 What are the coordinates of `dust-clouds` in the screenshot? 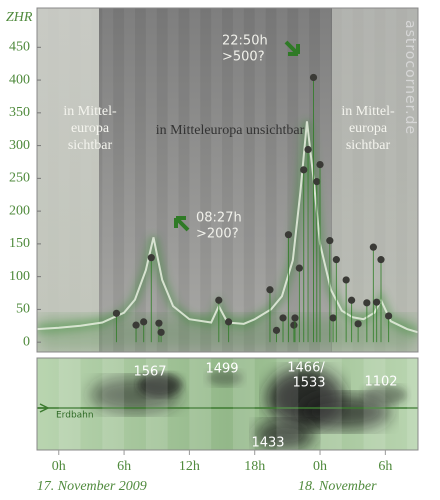 It's located at (248, 409).